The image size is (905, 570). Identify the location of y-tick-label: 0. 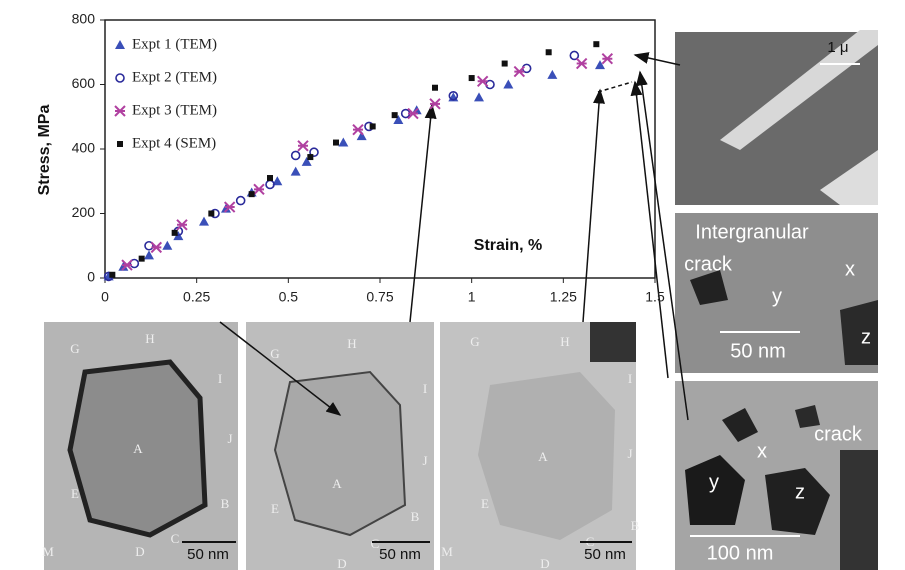
(91, 277).